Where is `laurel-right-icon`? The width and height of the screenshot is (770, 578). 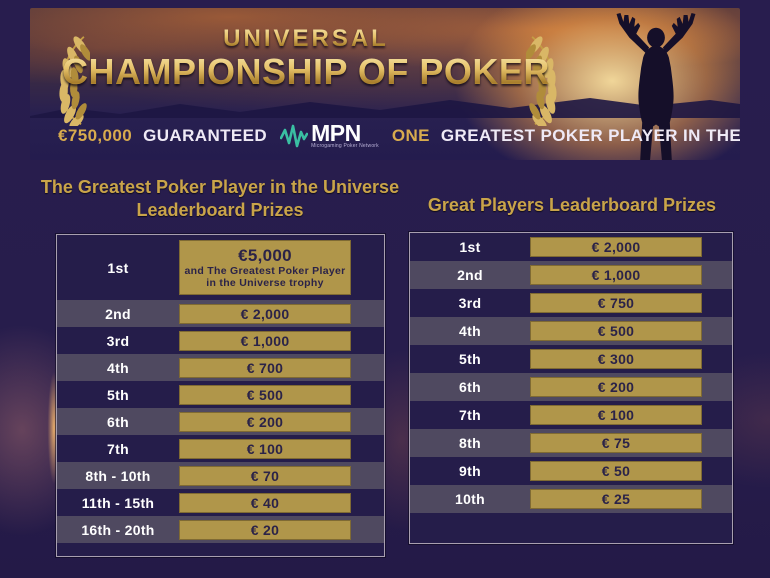
laurel-right-icon is located at coordinates (541, 81).